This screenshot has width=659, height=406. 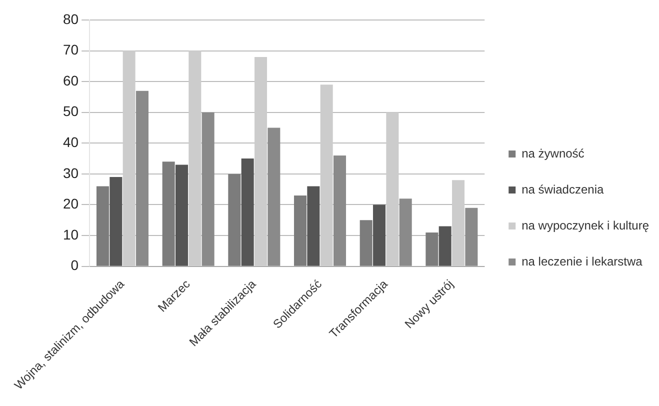 What do you see at coordinates (70, 80) in the screenshot?
I see `y-tick-label: 60` at bounding box center [70, 80].